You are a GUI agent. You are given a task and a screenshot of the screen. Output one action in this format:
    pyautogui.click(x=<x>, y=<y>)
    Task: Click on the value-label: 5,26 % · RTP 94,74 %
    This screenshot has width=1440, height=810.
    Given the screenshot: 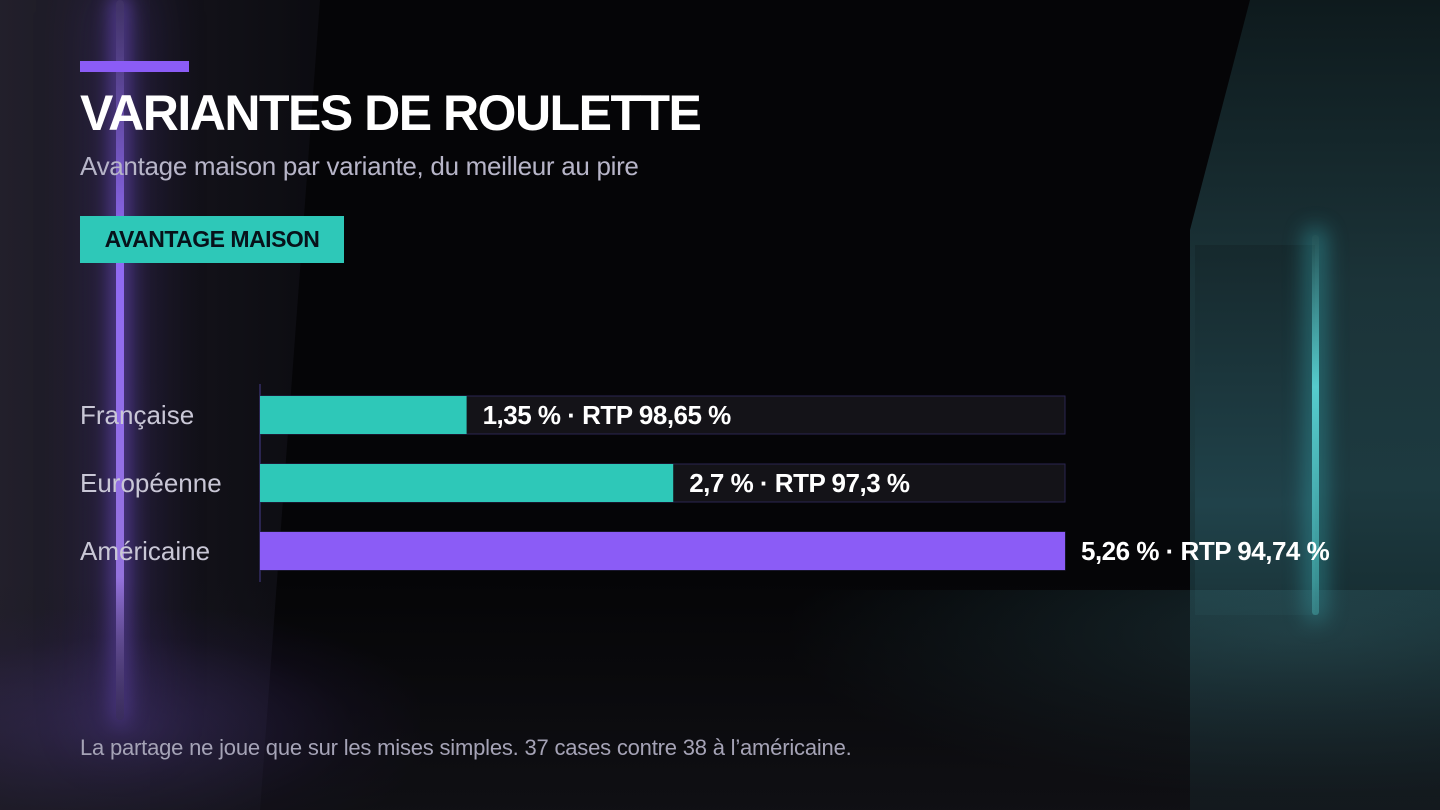 What is the action you would take?
    pyautogui.click(x=1205, y=551)
    